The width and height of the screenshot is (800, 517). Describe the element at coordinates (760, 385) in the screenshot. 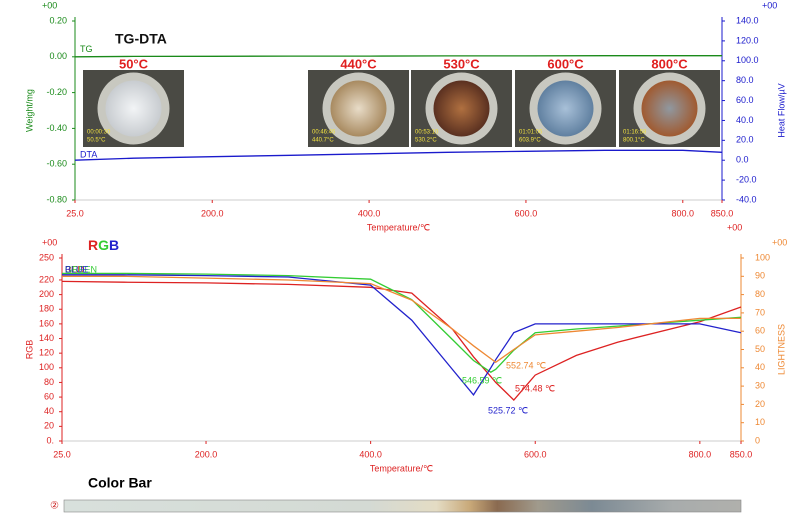

I see `y2-tick-label: 30` at that location.